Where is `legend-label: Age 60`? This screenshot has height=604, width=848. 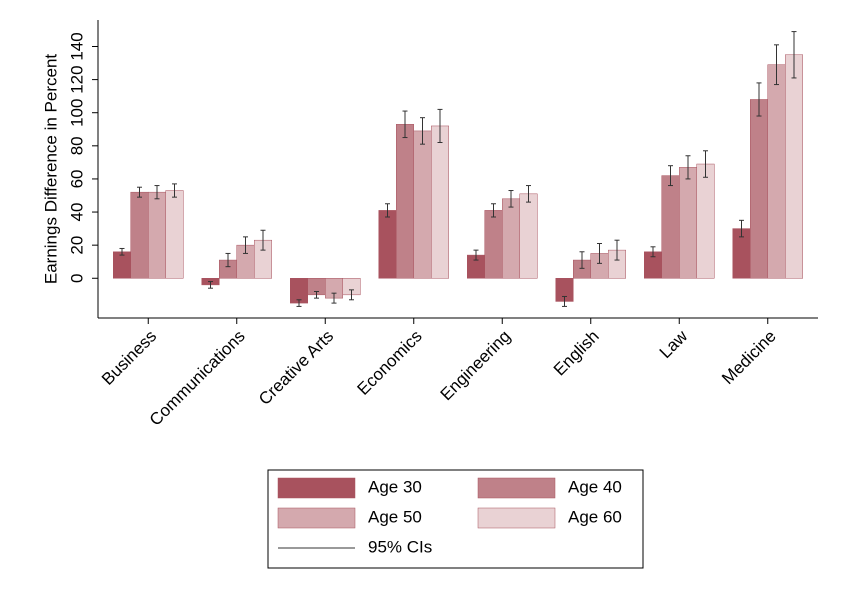 legend-label: Age 60 is located at coordinates (595, 516).